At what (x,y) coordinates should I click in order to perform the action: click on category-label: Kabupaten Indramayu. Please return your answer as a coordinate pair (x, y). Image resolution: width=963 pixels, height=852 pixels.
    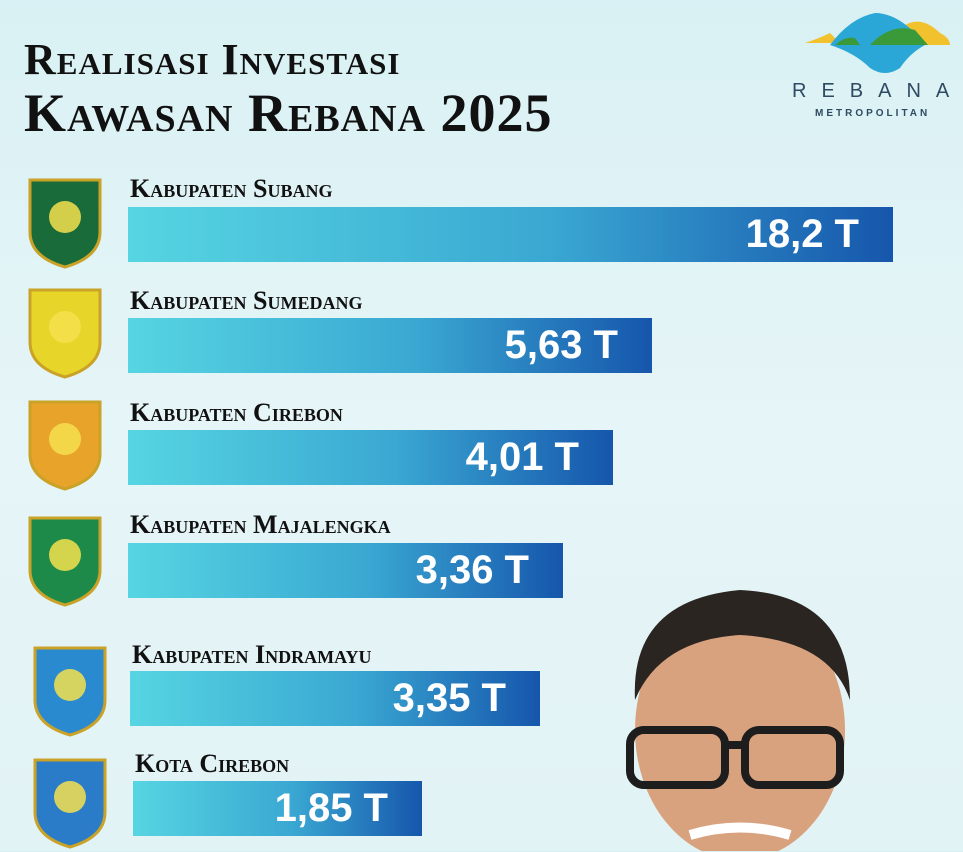
    Looking at the image, I should click on (252, 654).